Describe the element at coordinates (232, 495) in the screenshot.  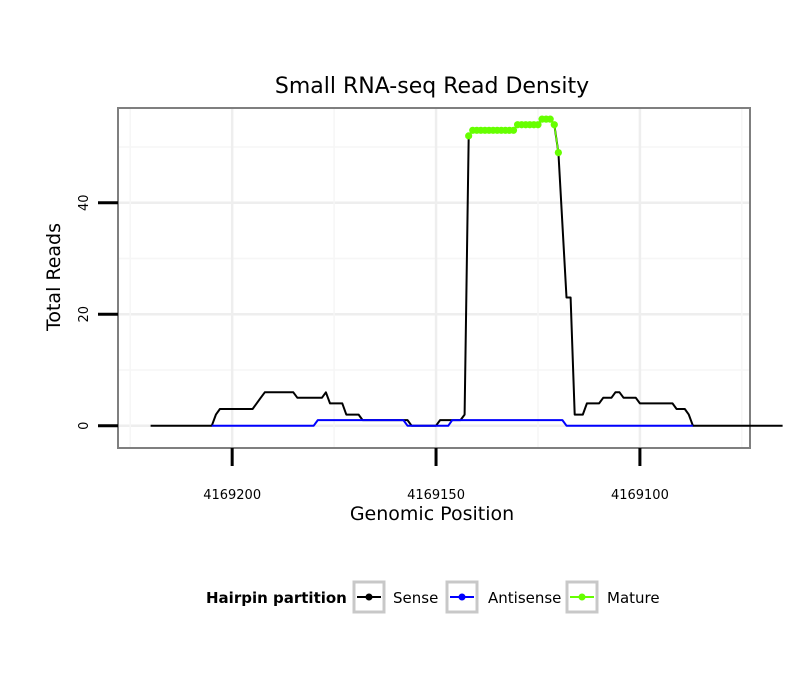
I see `x-tick-label: 4169200` at that location.